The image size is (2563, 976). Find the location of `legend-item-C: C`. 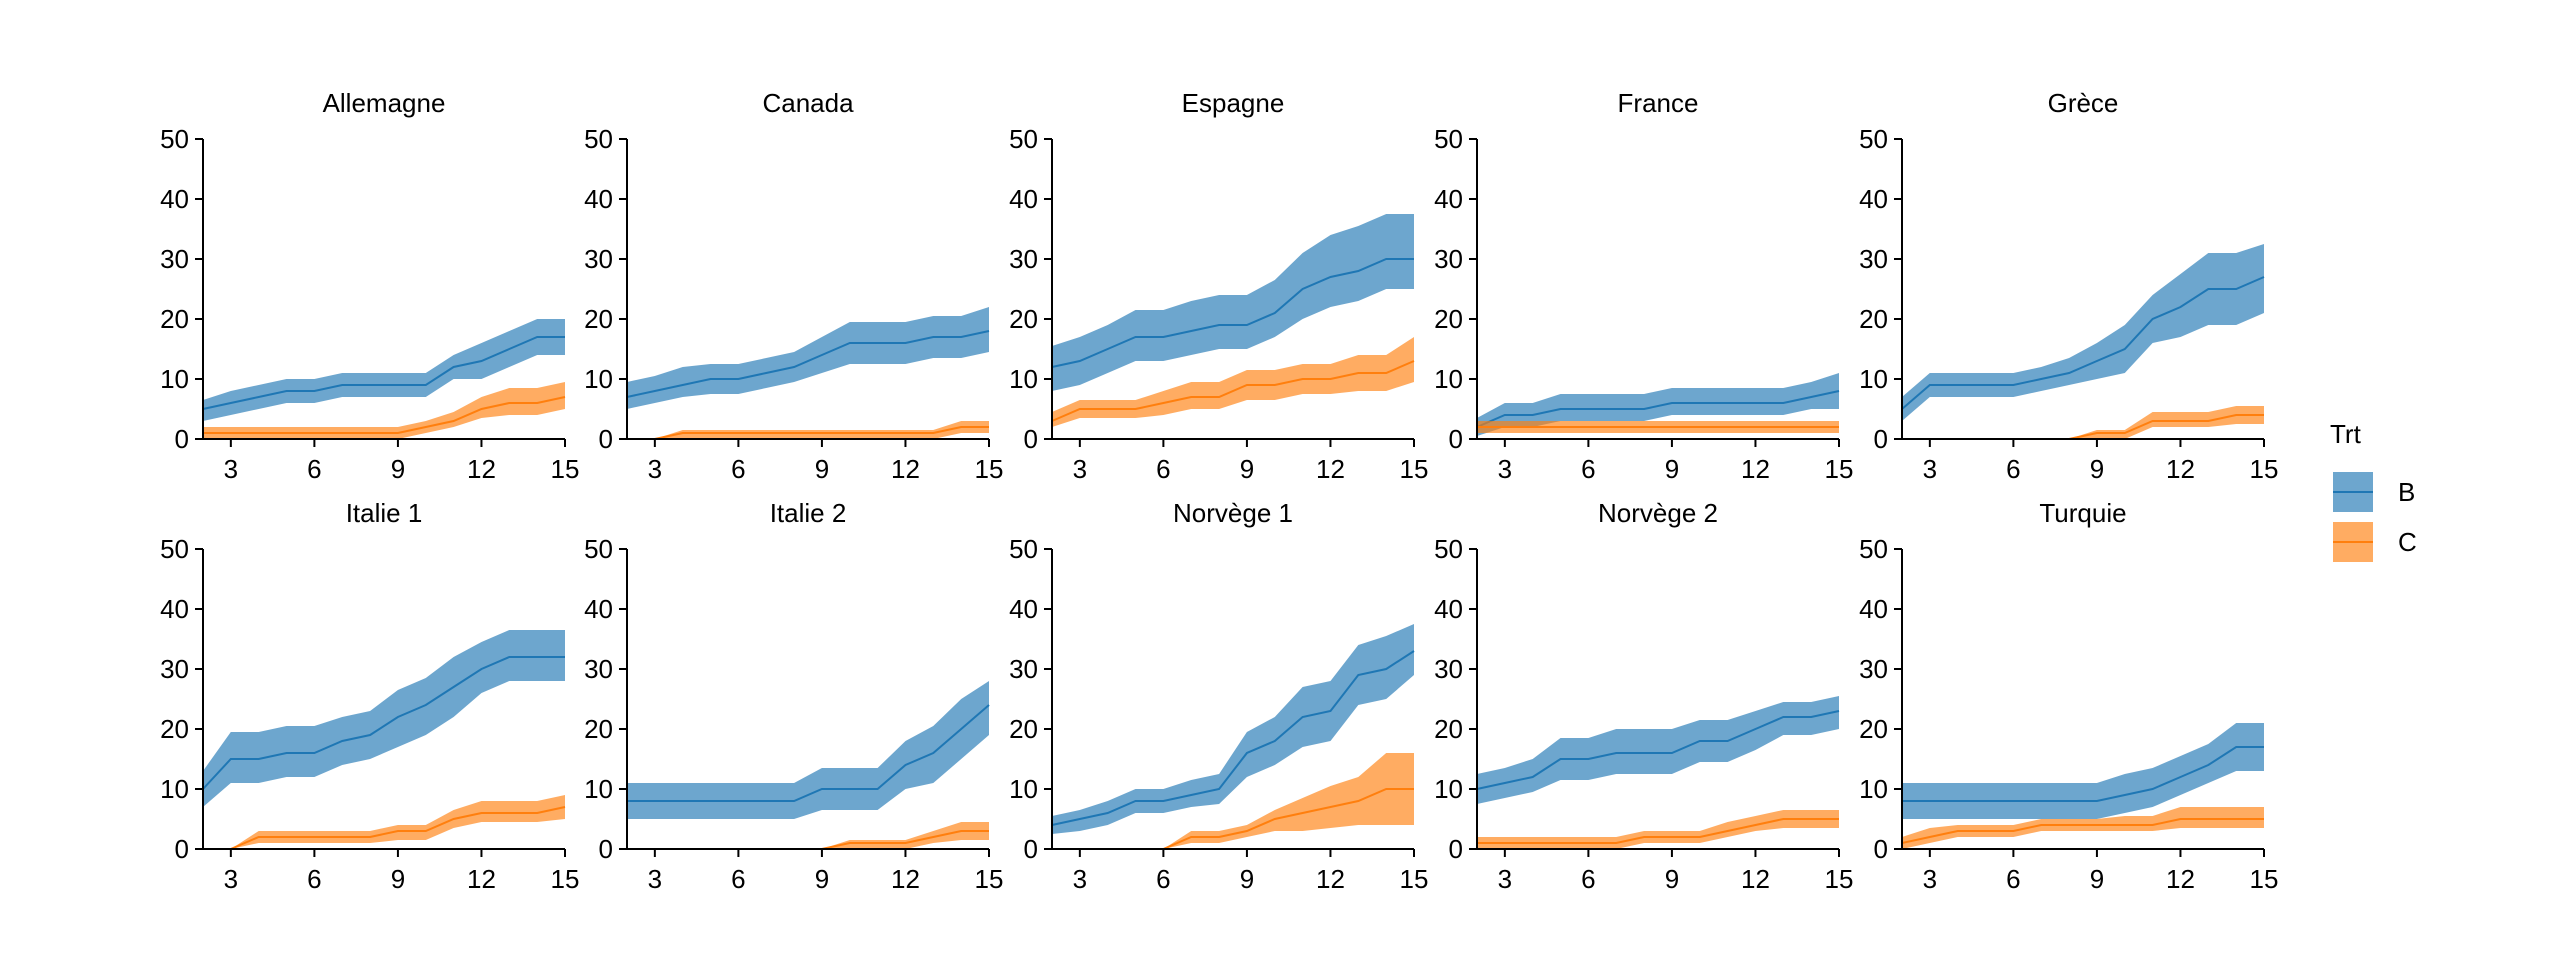

legend-item-C: C is located at coordinates (2375, 542).